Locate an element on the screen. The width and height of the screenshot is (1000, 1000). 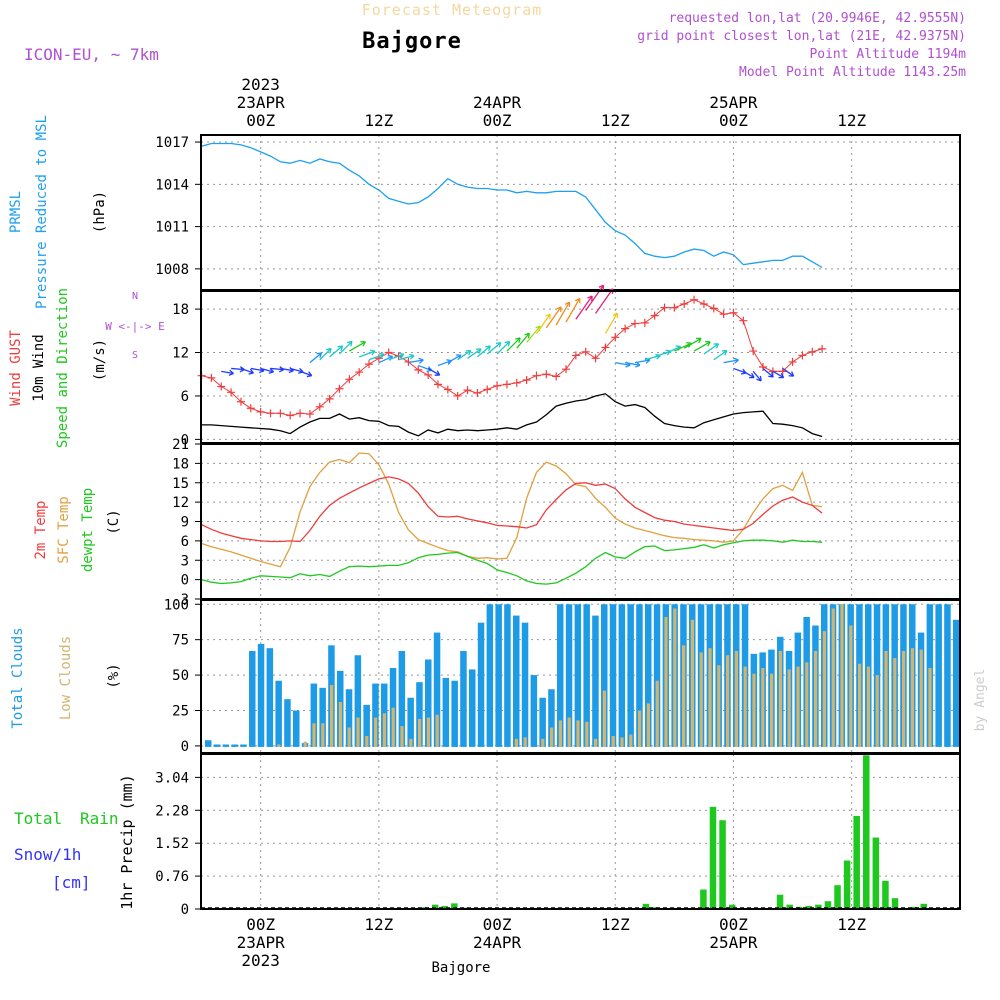
y-tick-label: 12 is located at coordinates (180, 503).